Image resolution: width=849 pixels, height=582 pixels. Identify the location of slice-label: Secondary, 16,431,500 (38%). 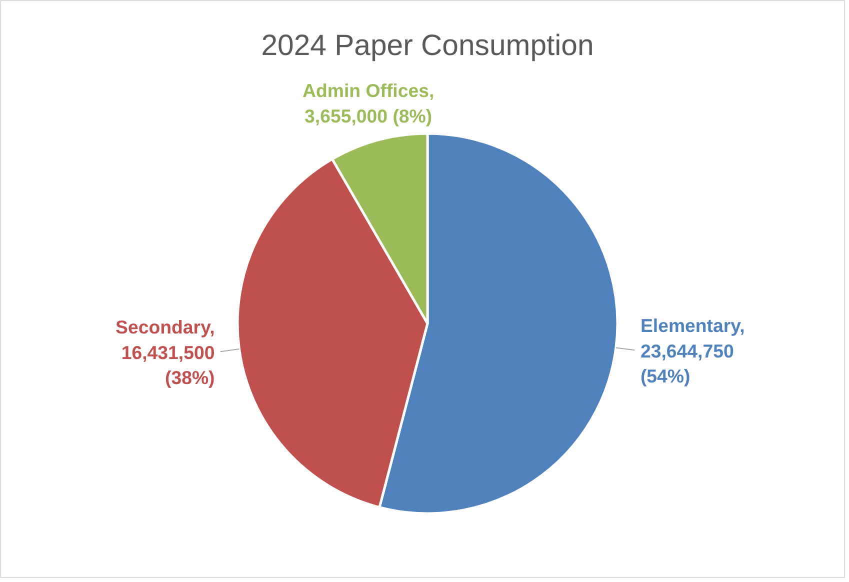
(165, 352).